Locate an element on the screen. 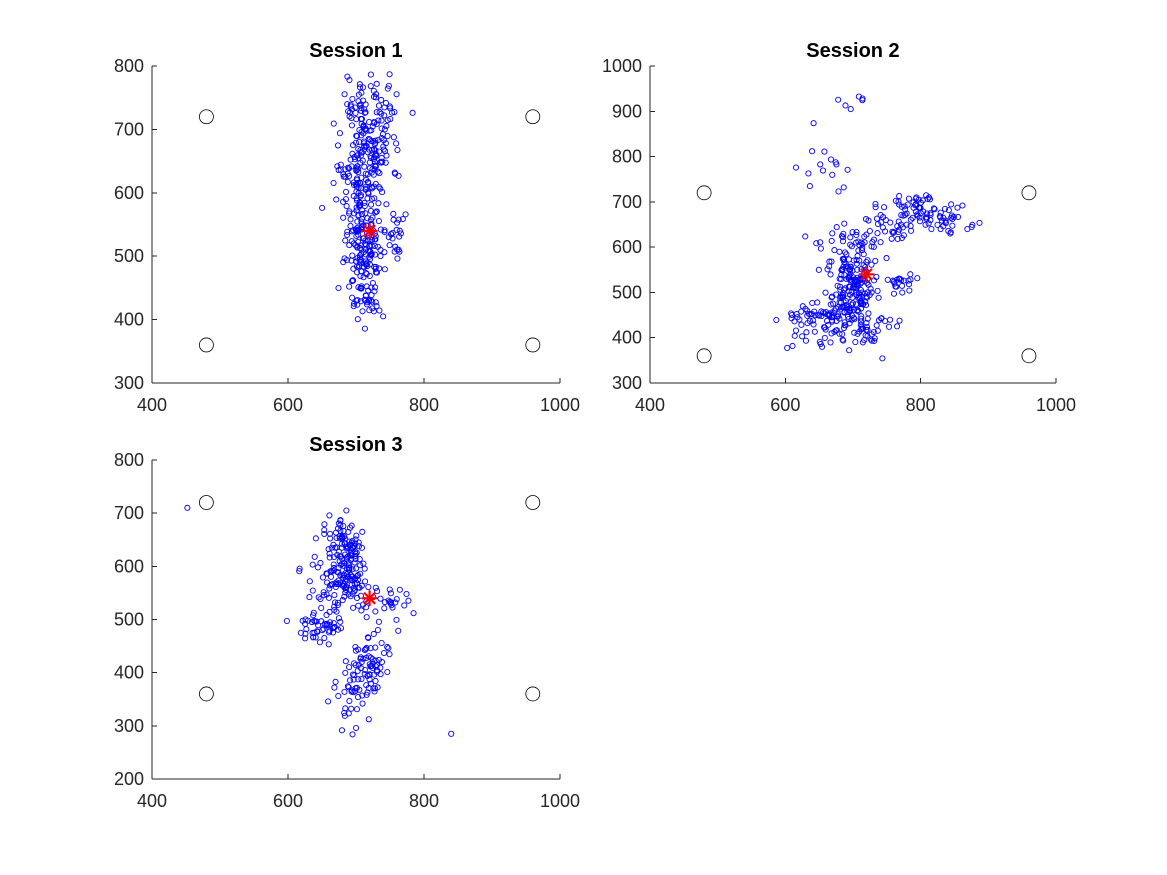 The image size is (1167, 875). y-tick-label: 300 is located at coordinates (129, 383).